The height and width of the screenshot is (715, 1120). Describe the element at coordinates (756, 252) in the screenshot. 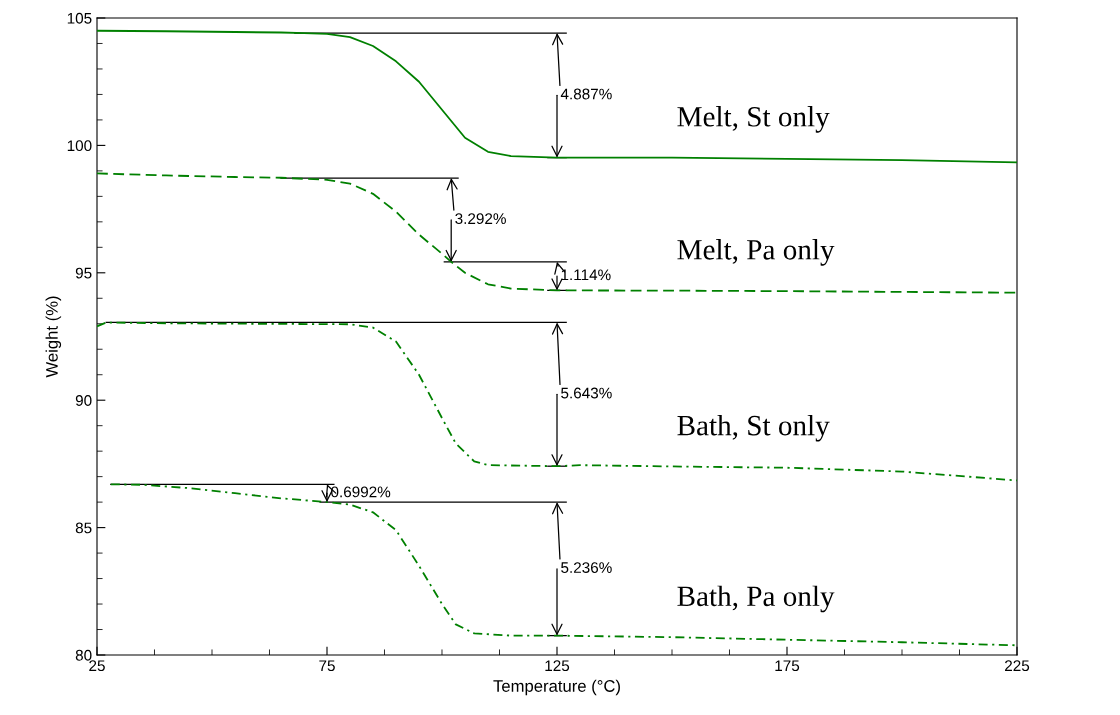

I see `series-label: Melt, Pa only` at that location.